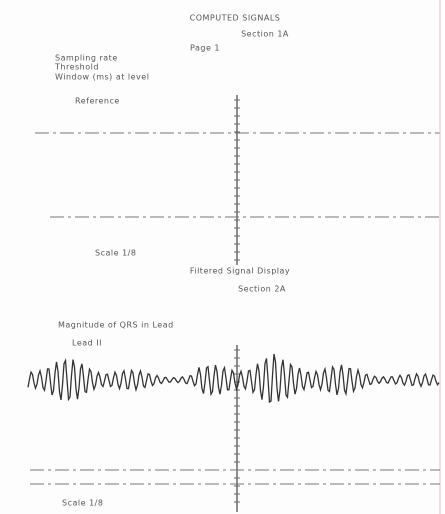  Describe the element at coordinates (205, 48) in the screenshot. I see `page-label: Page 1` at that location.